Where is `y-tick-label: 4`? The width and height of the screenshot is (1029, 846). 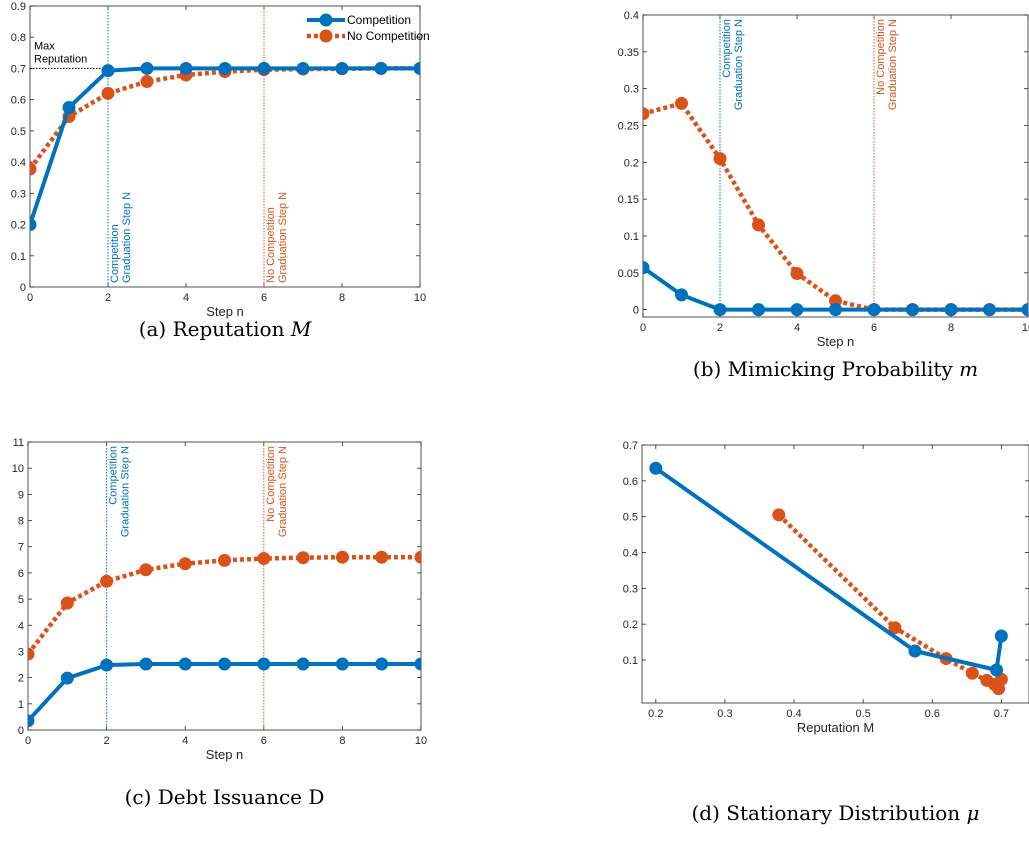
y-tick-label: 4 is located at coordinates (21, 626).